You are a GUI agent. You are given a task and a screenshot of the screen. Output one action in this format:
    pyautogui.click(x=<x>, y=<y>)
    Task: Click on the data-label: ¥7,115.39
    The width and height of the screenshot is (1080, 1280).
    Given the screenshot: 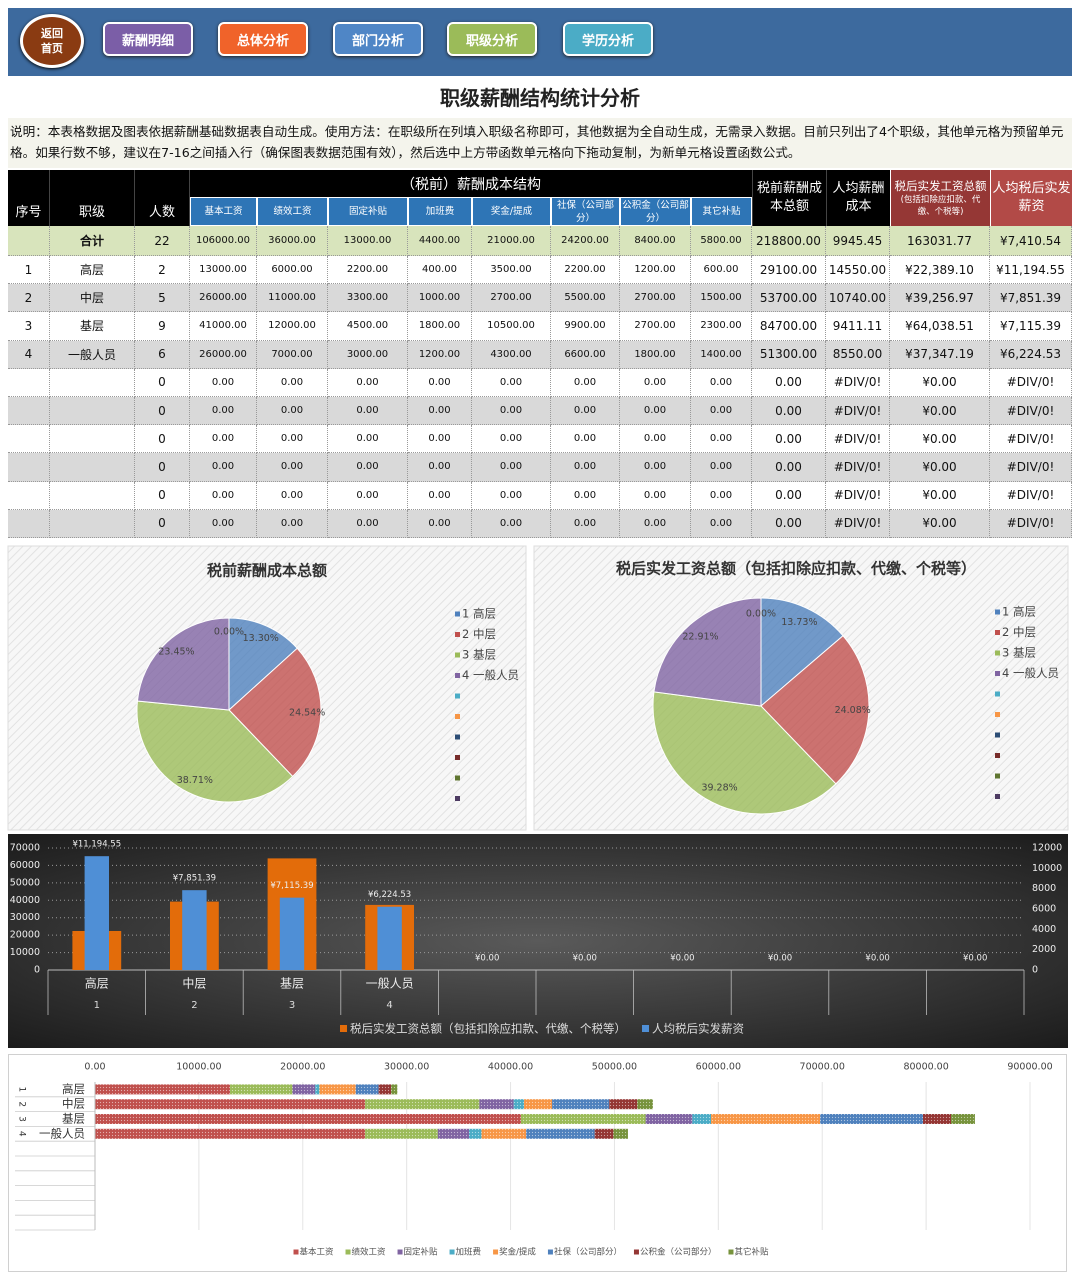 What is the action you would take?
    pyautogui.click(x=291, y=886)
    